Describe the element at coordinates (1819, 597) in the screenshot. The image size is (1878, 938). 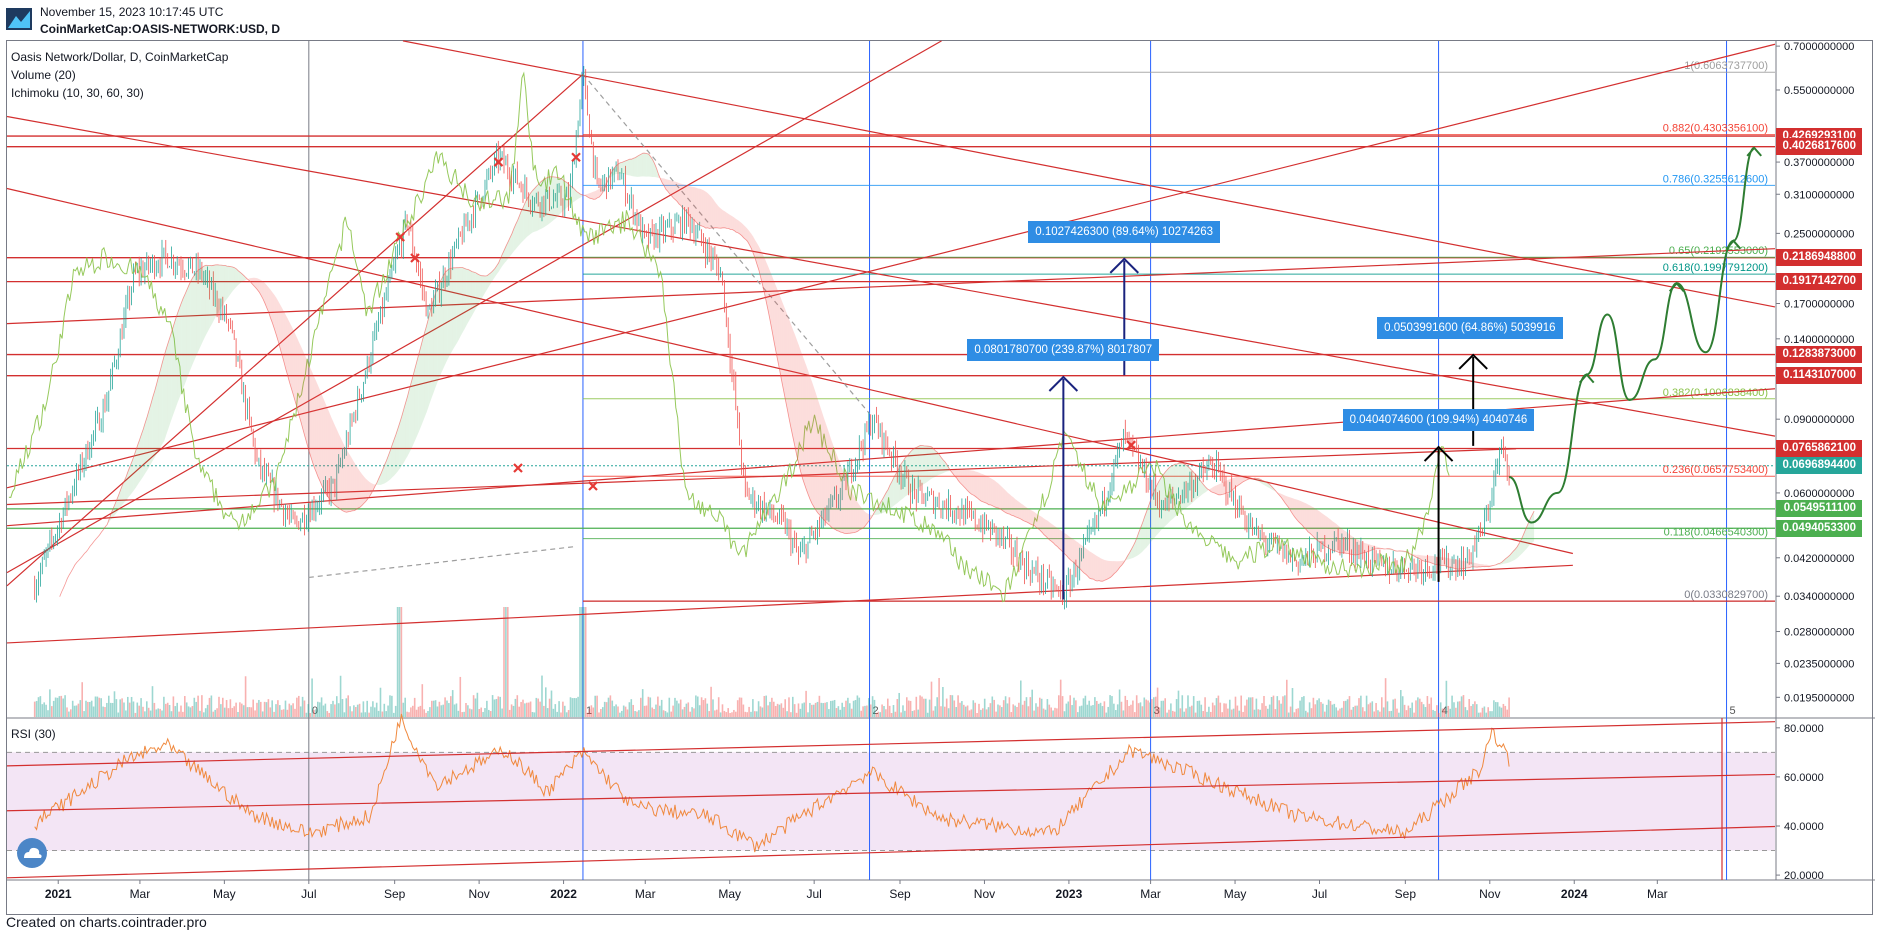
I see `price-tick-label: 0.0340000000` at that location.